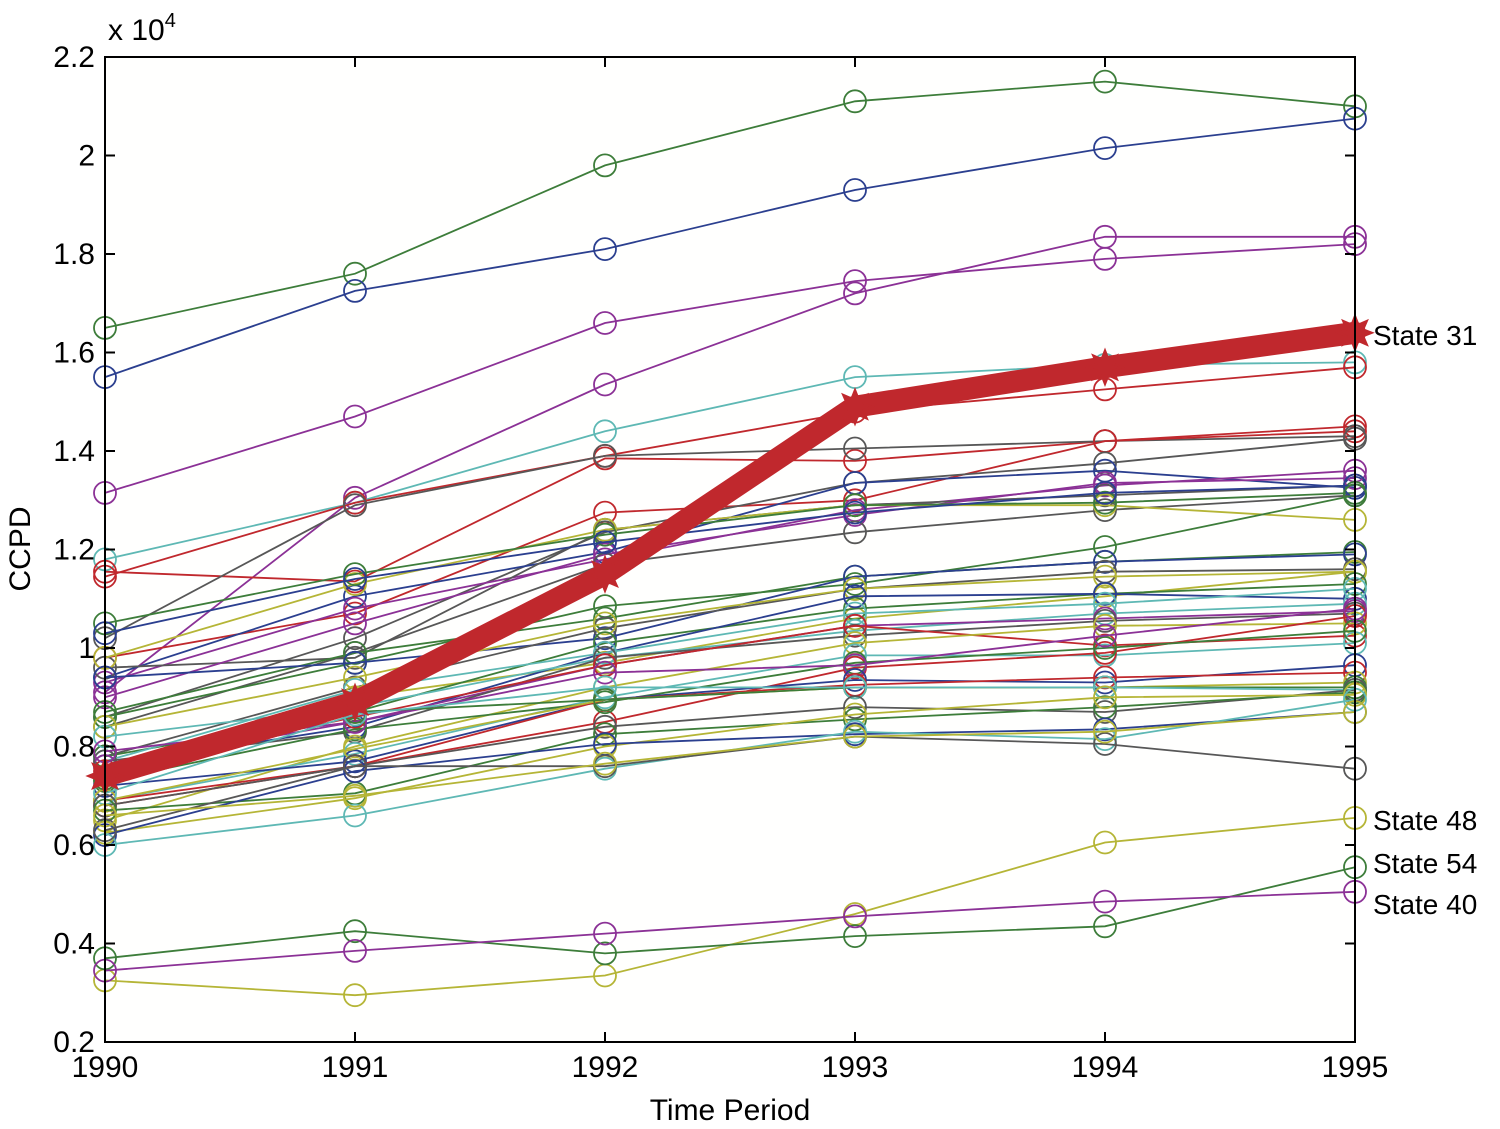 Image resolution: width=1500 pixels, height=1129 pixels. I want to click on y-tick-label: 0.4, so click(74, 944).